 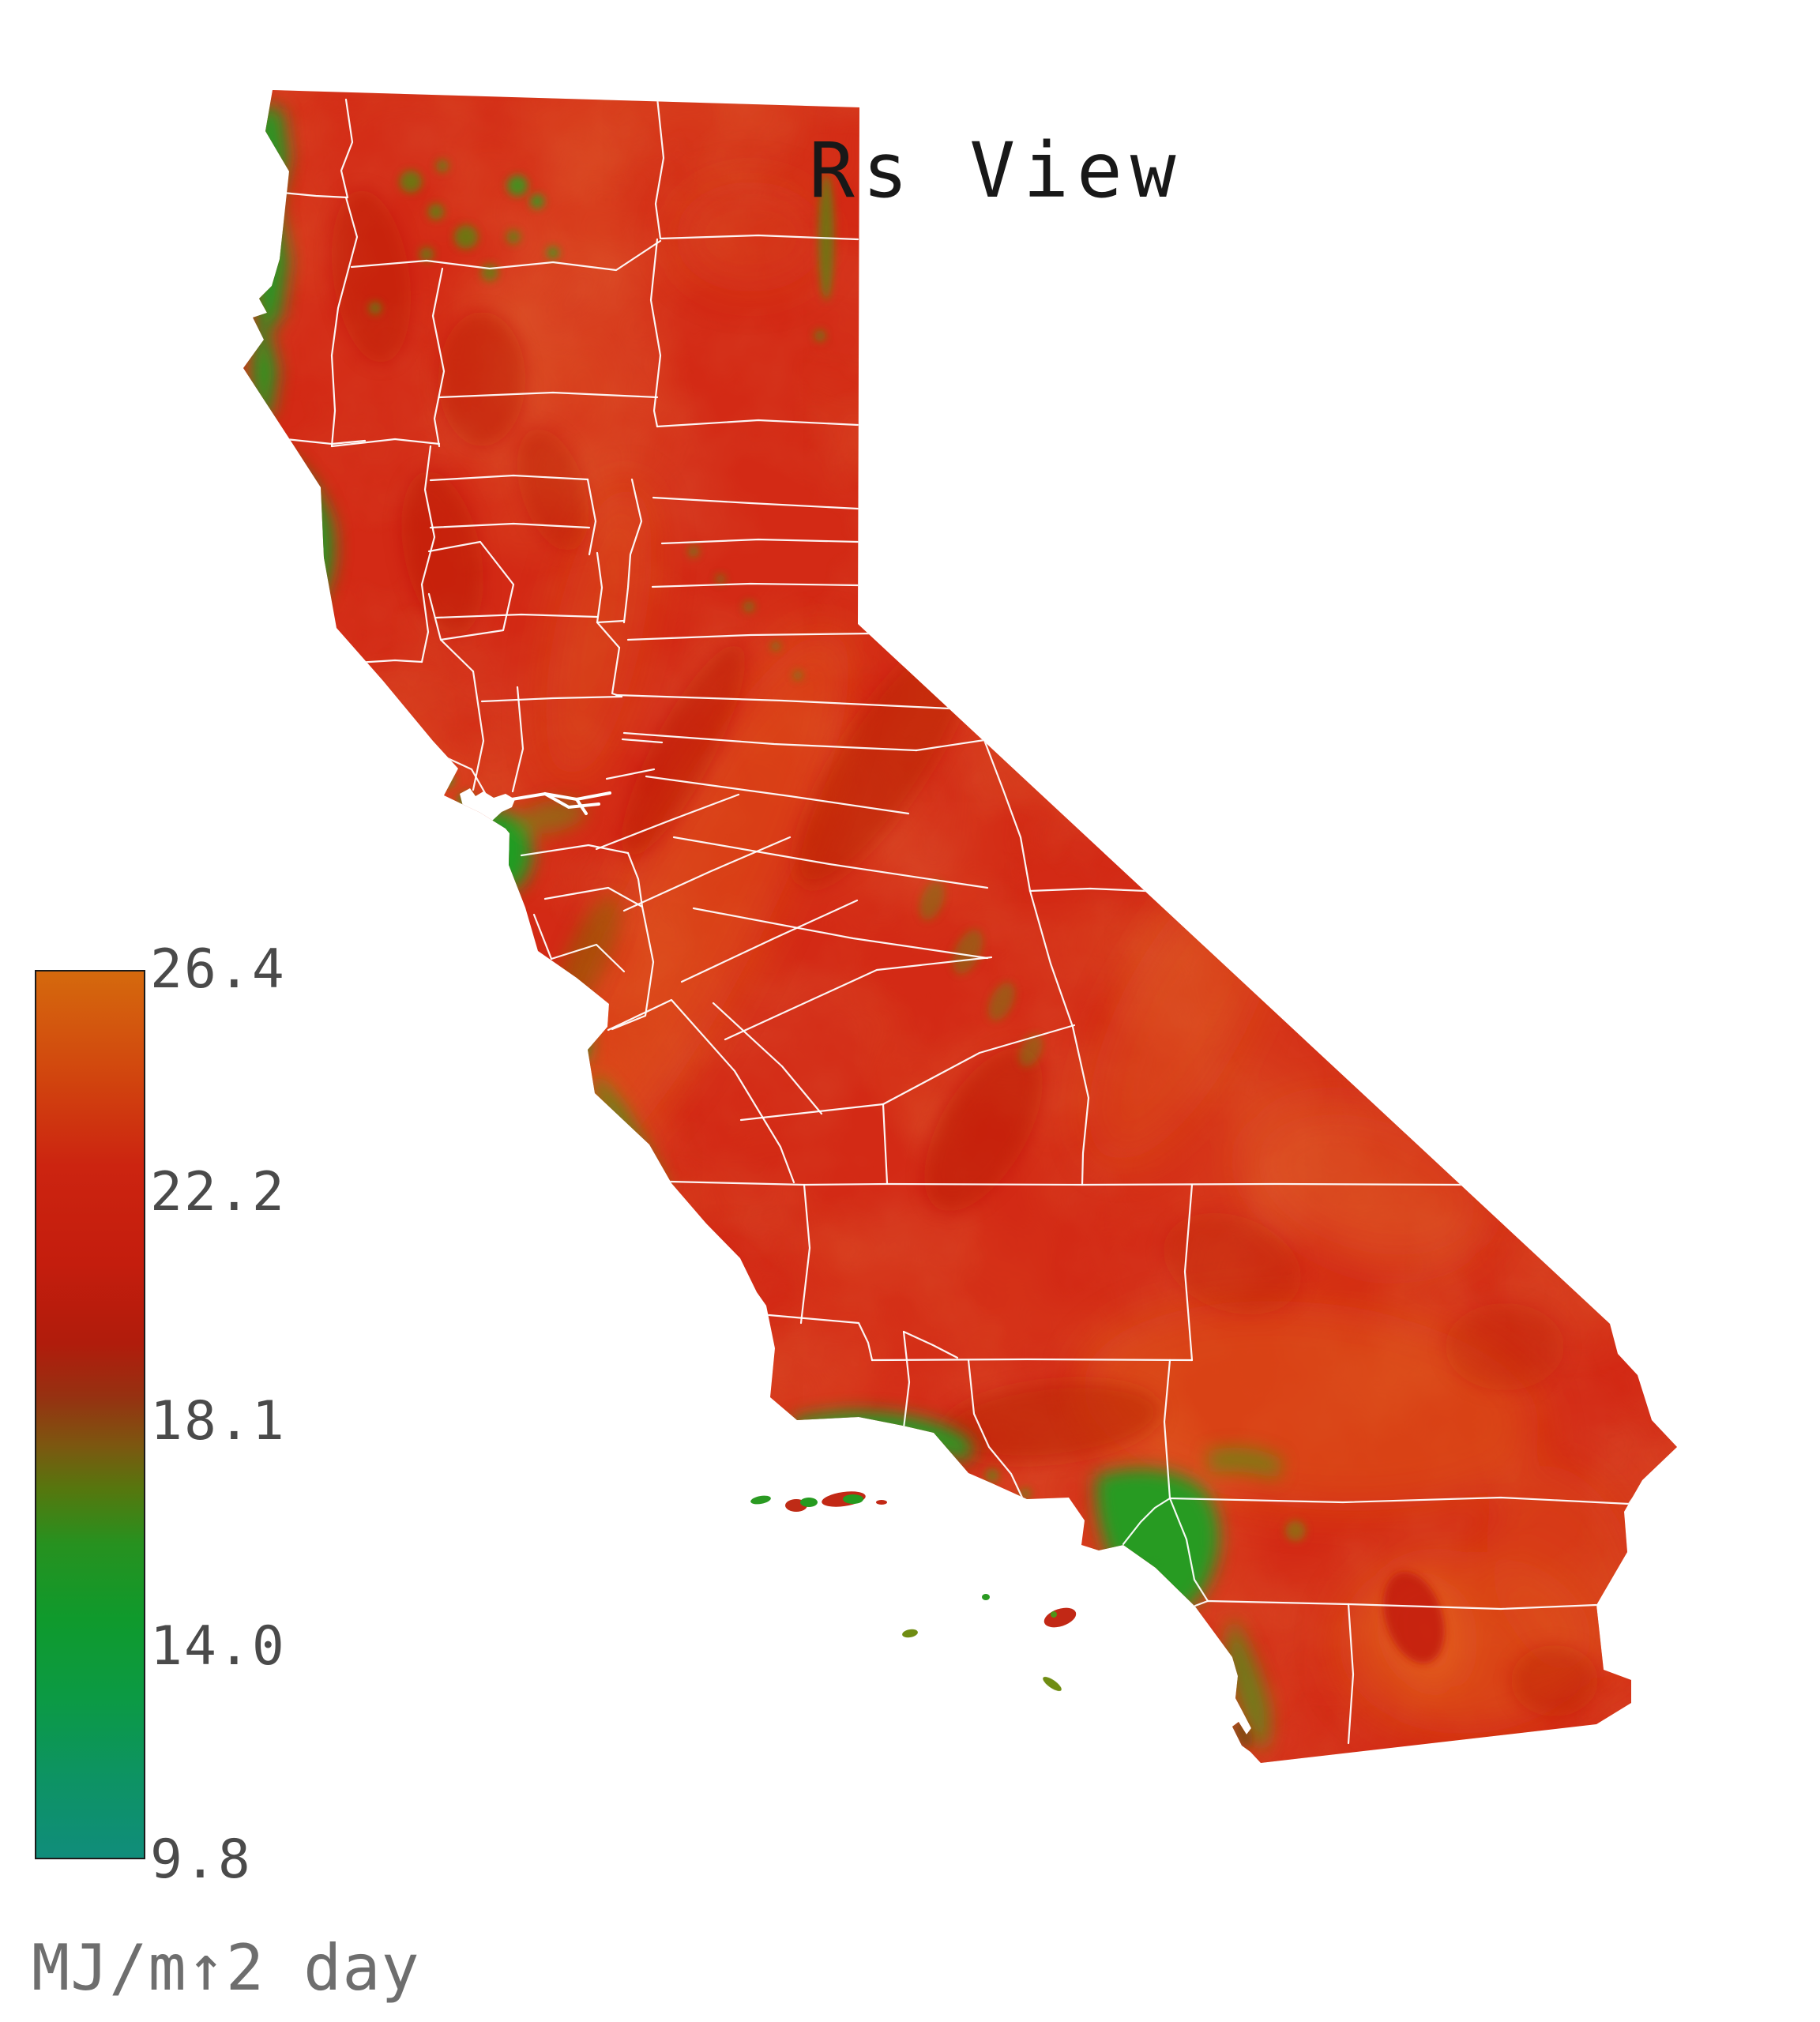 I want to click on colorbar-units-label: MJ/m↑2 day, so click(x=226, y=1968).